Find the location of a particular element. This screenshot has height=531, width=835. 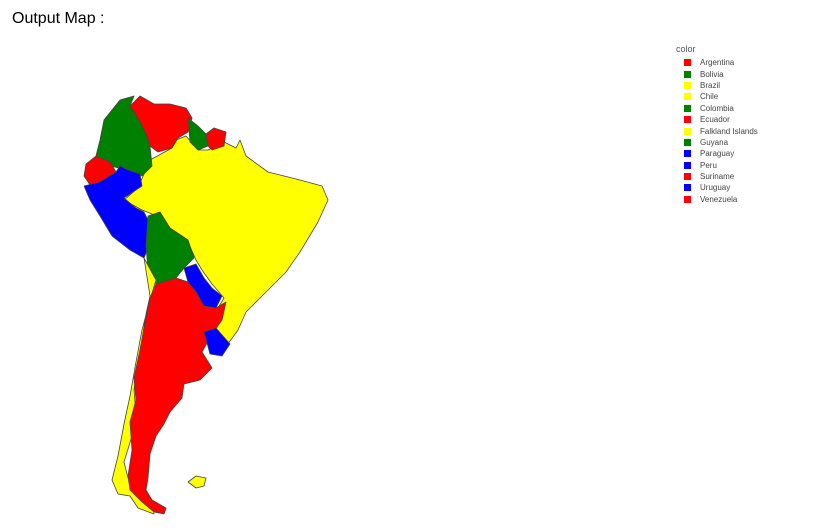

legend-item: Uruguay is located at coordinates (717, 187).